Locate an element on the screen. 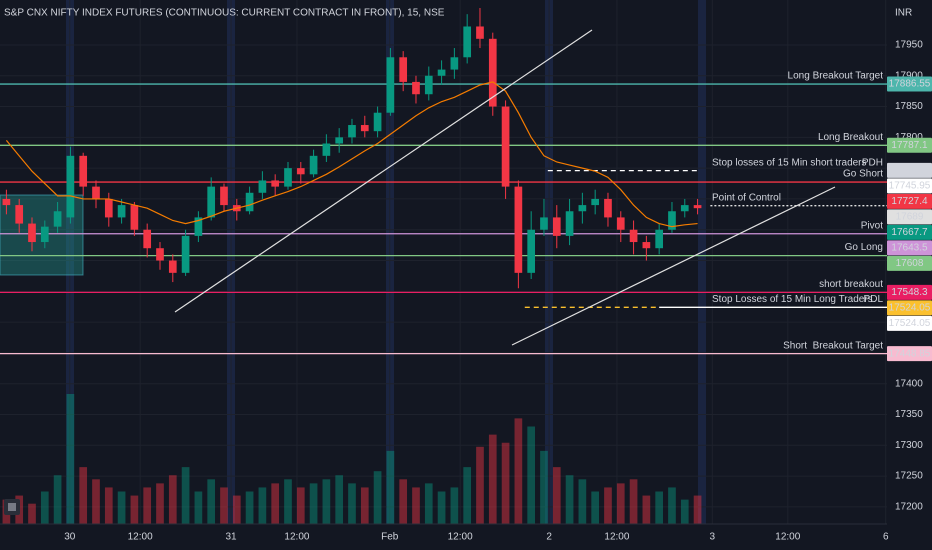 The image size is (932, 550). y-tick-label: 17850 is located at coordinates (909, 106).